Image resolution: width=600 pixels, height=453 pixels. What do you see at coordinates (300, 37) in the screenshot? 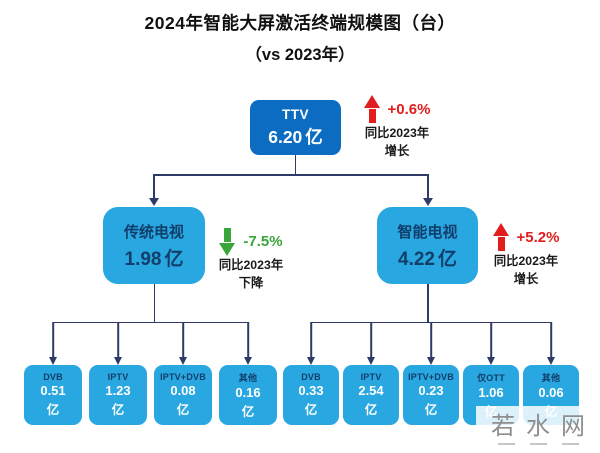
I see `chart-title: 2024年智能大屏激活终端规模图（台） （vs 2023年）` at bounding box center [300, 37].